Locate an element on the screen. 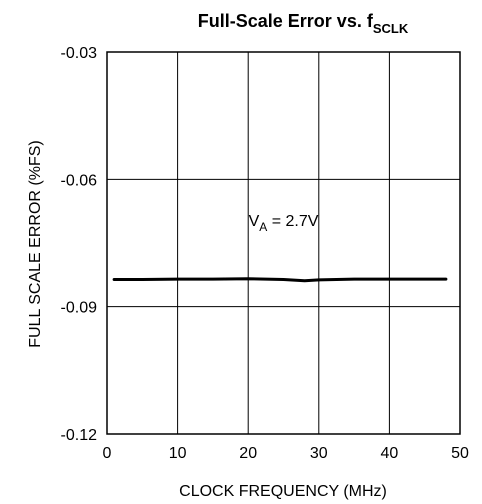 This screenshot has width=482, height=504. chart-title: Full-Scale Error vs. fSCLK is located at coordinates (303, 23).